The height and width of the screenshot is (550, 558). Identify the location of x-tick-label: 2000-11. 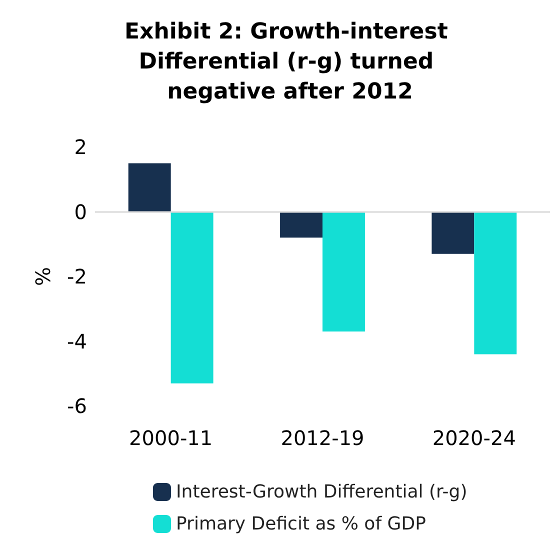
(171, 438).